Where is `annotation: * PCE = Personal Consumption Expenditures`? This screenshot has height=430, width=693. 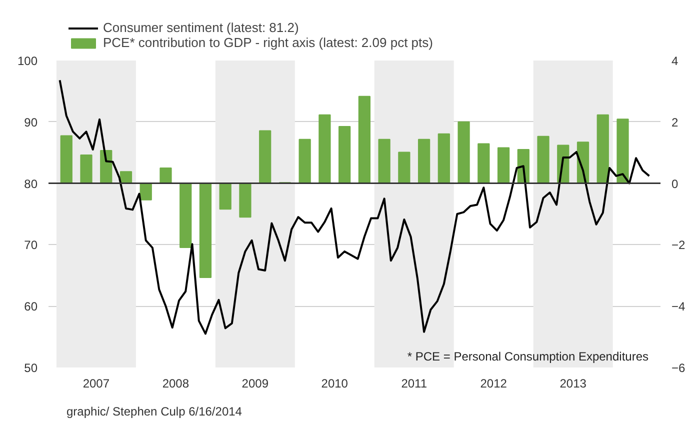 annotation: * PCE = Personal Consumption Expenditures is located at coordinates (528, 357).